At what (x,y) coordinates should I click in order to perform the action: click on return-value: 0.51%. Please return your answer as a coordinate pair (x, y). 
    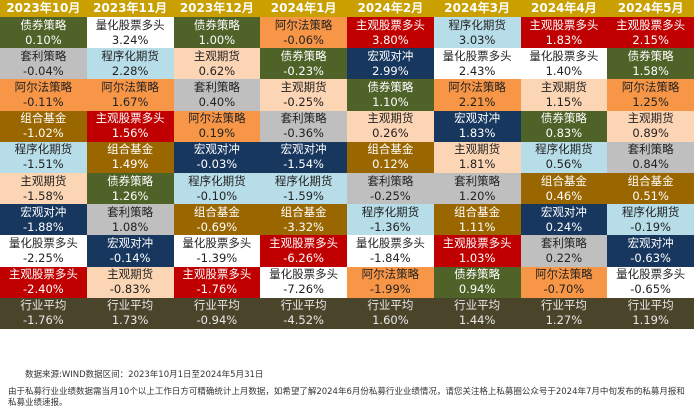
    Looking at the image, I should click on (650, 195).